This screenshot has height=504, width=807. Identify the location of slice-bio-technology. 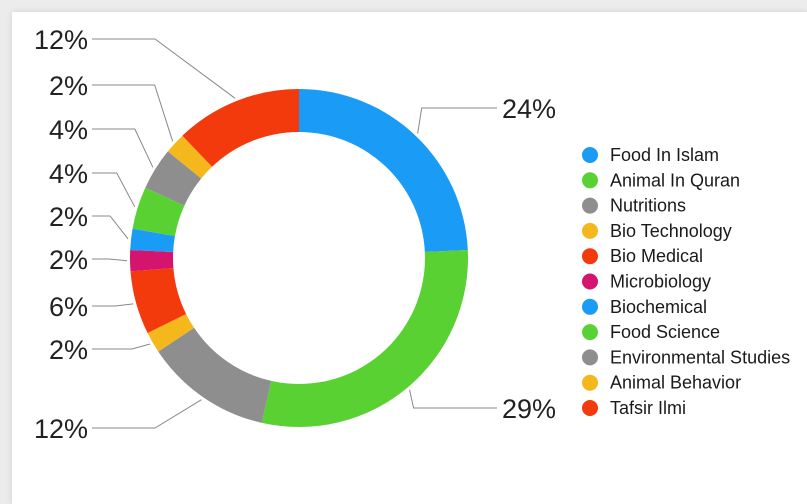
(171, 332).